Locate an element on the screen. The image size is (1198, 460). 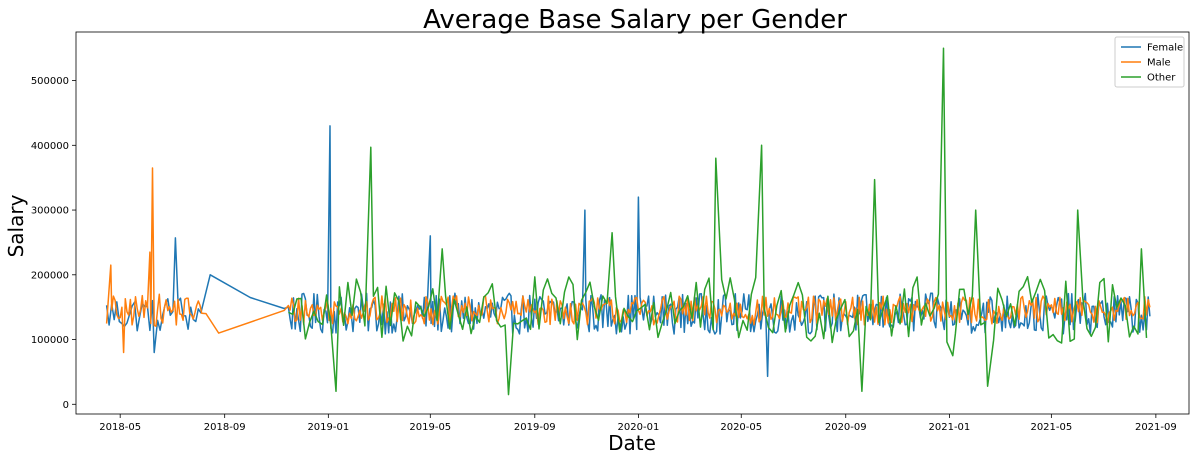
chart-title: Average Base Salary per Gender is located at coordinates (635, 20).